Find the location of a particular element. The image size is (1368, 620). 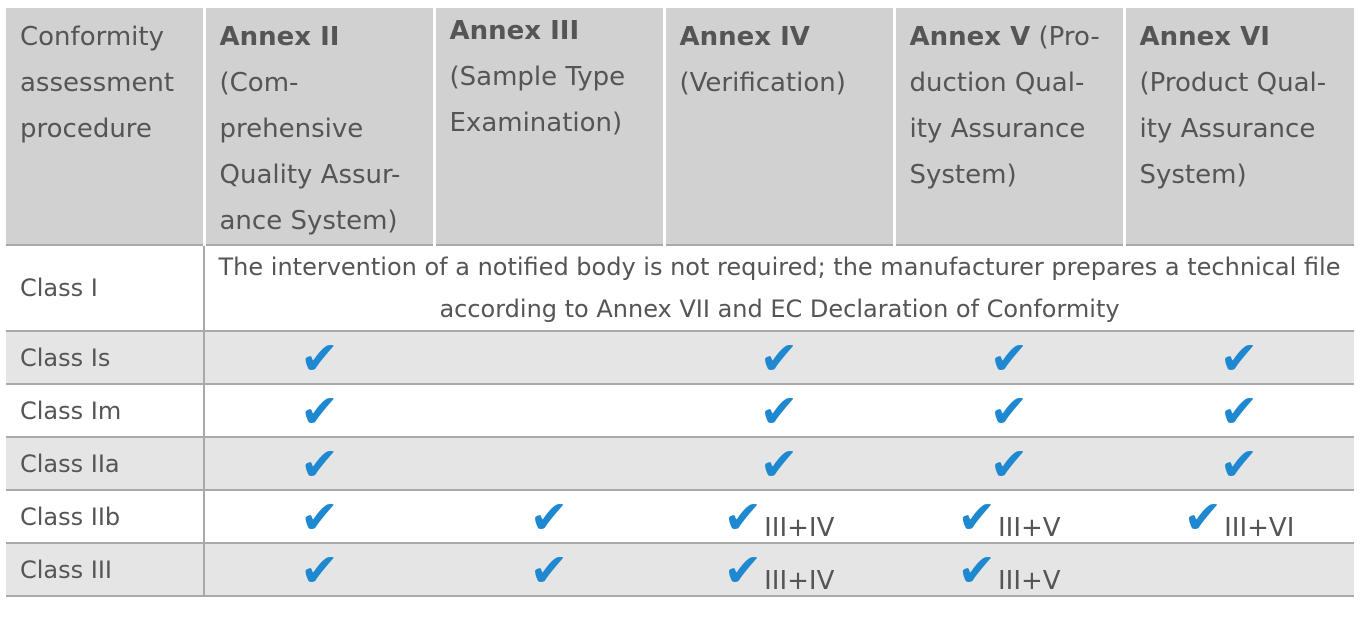

annex-description: (Product Qual-ity Assurance System) is located at coordinates (1233, 129).